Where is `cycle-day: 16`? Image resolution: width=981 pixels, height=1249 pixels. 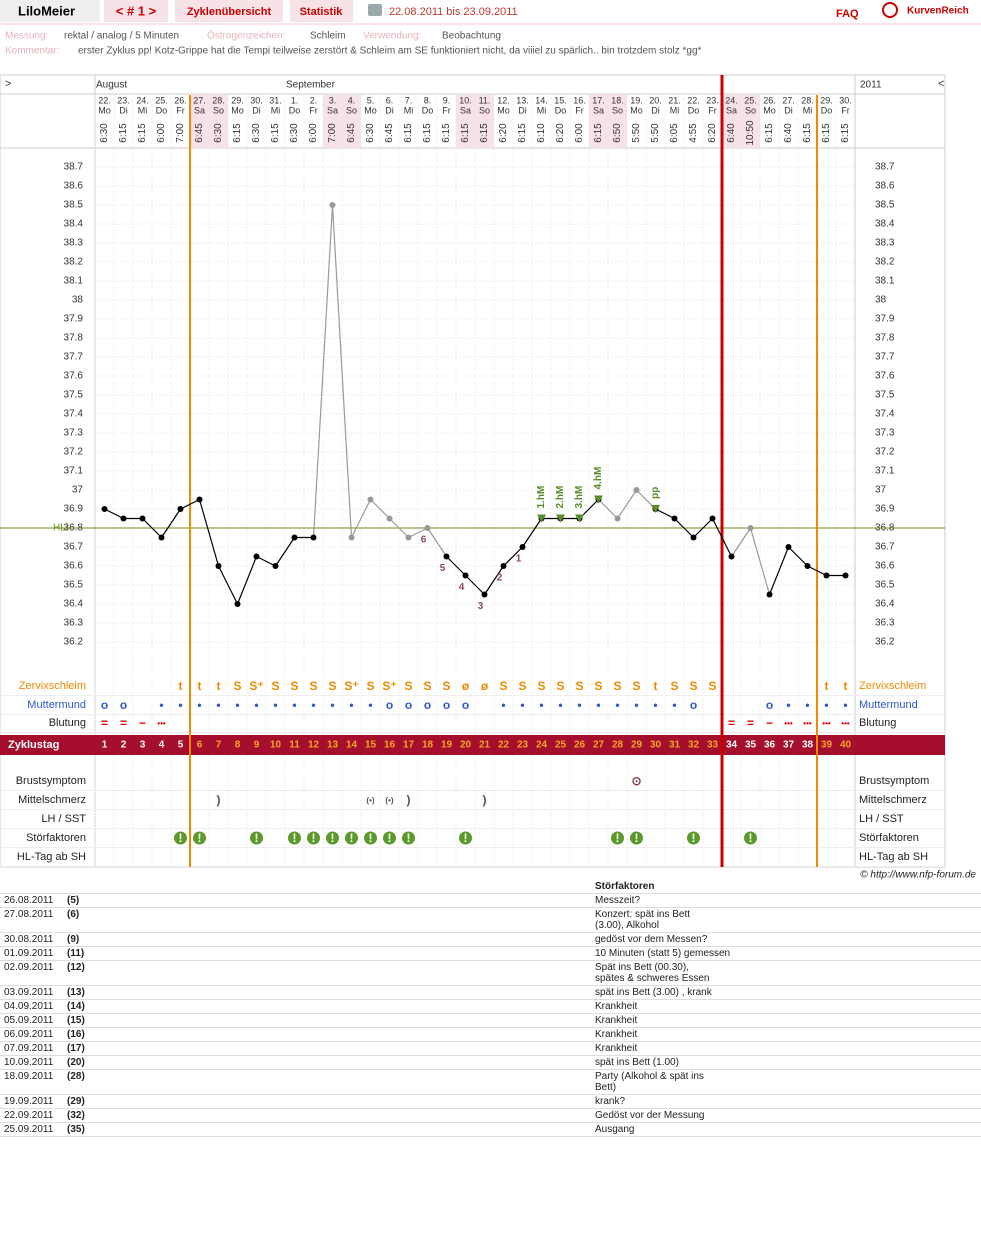
cycle-day: 16 is located at coordinates (390, 745).